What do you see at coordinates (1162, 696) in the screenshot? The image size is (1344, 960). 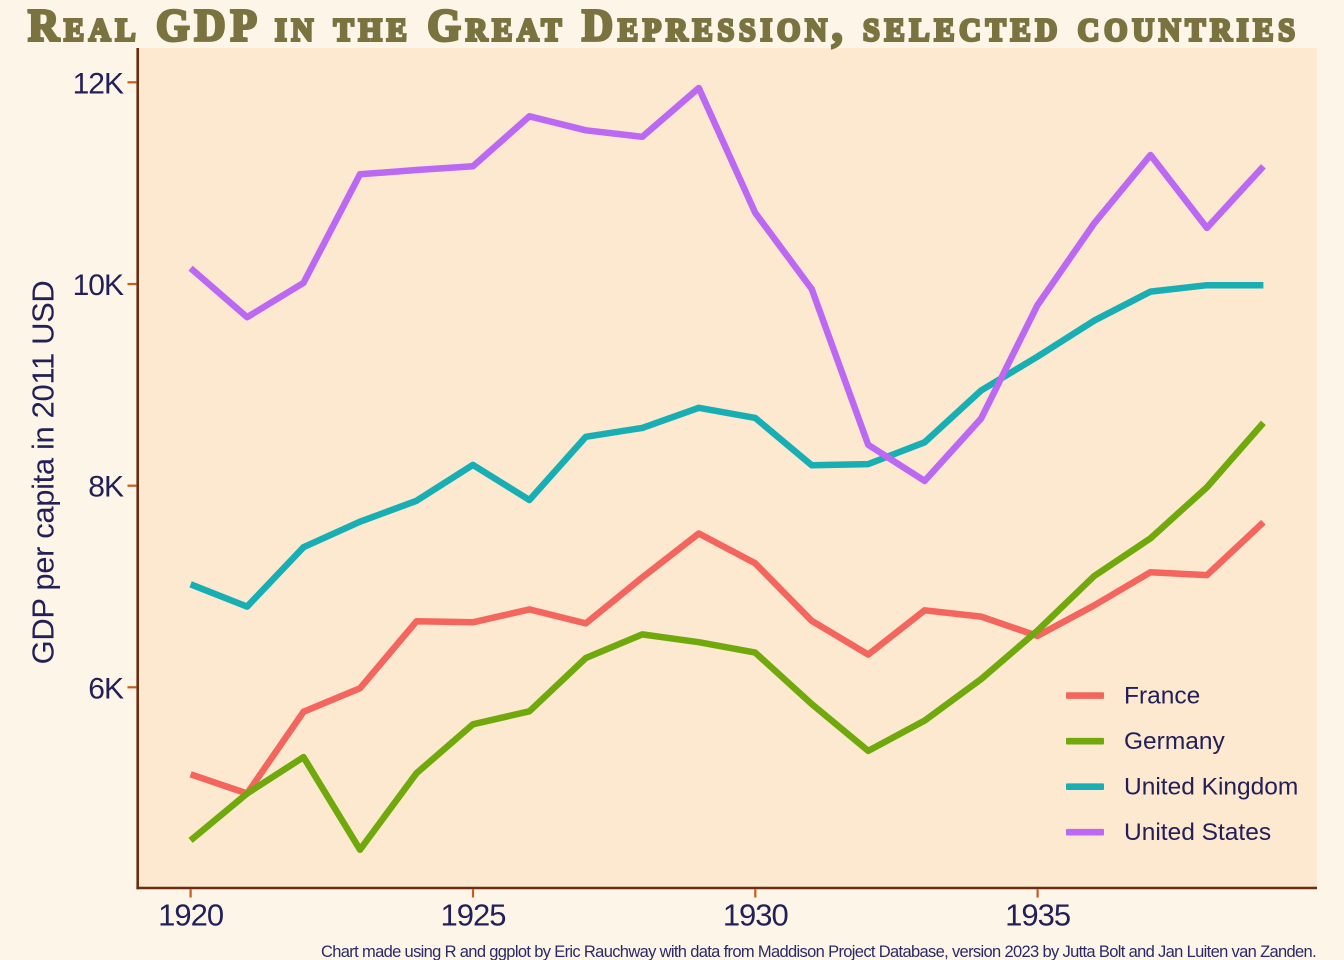 I see `svg-text: France` at bounding box center [1162, 696].